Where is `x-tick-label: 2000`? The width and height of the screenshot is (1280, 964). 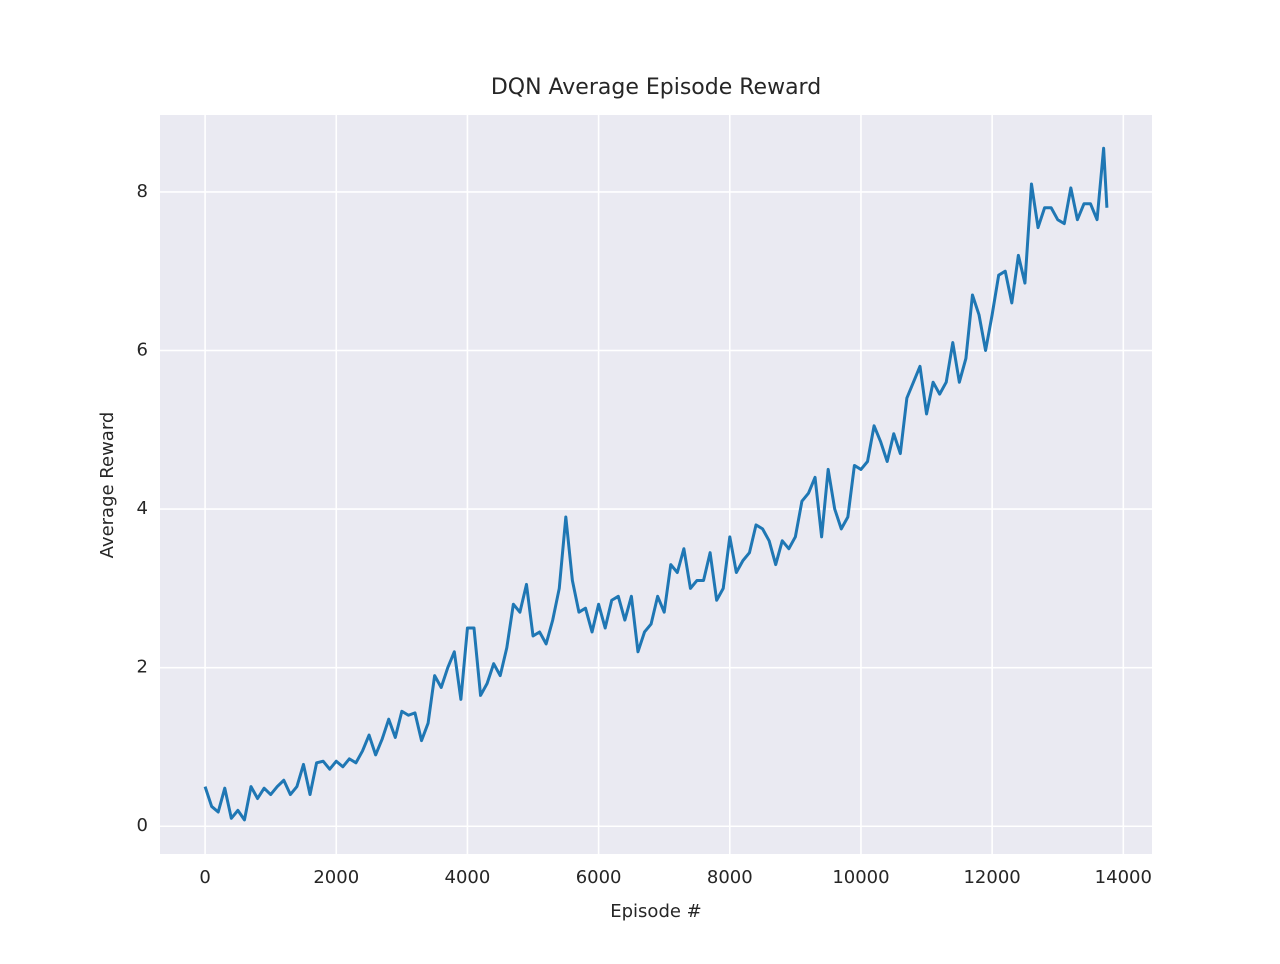 x-tick-label: 2000 is located at coordinates (336, 877).